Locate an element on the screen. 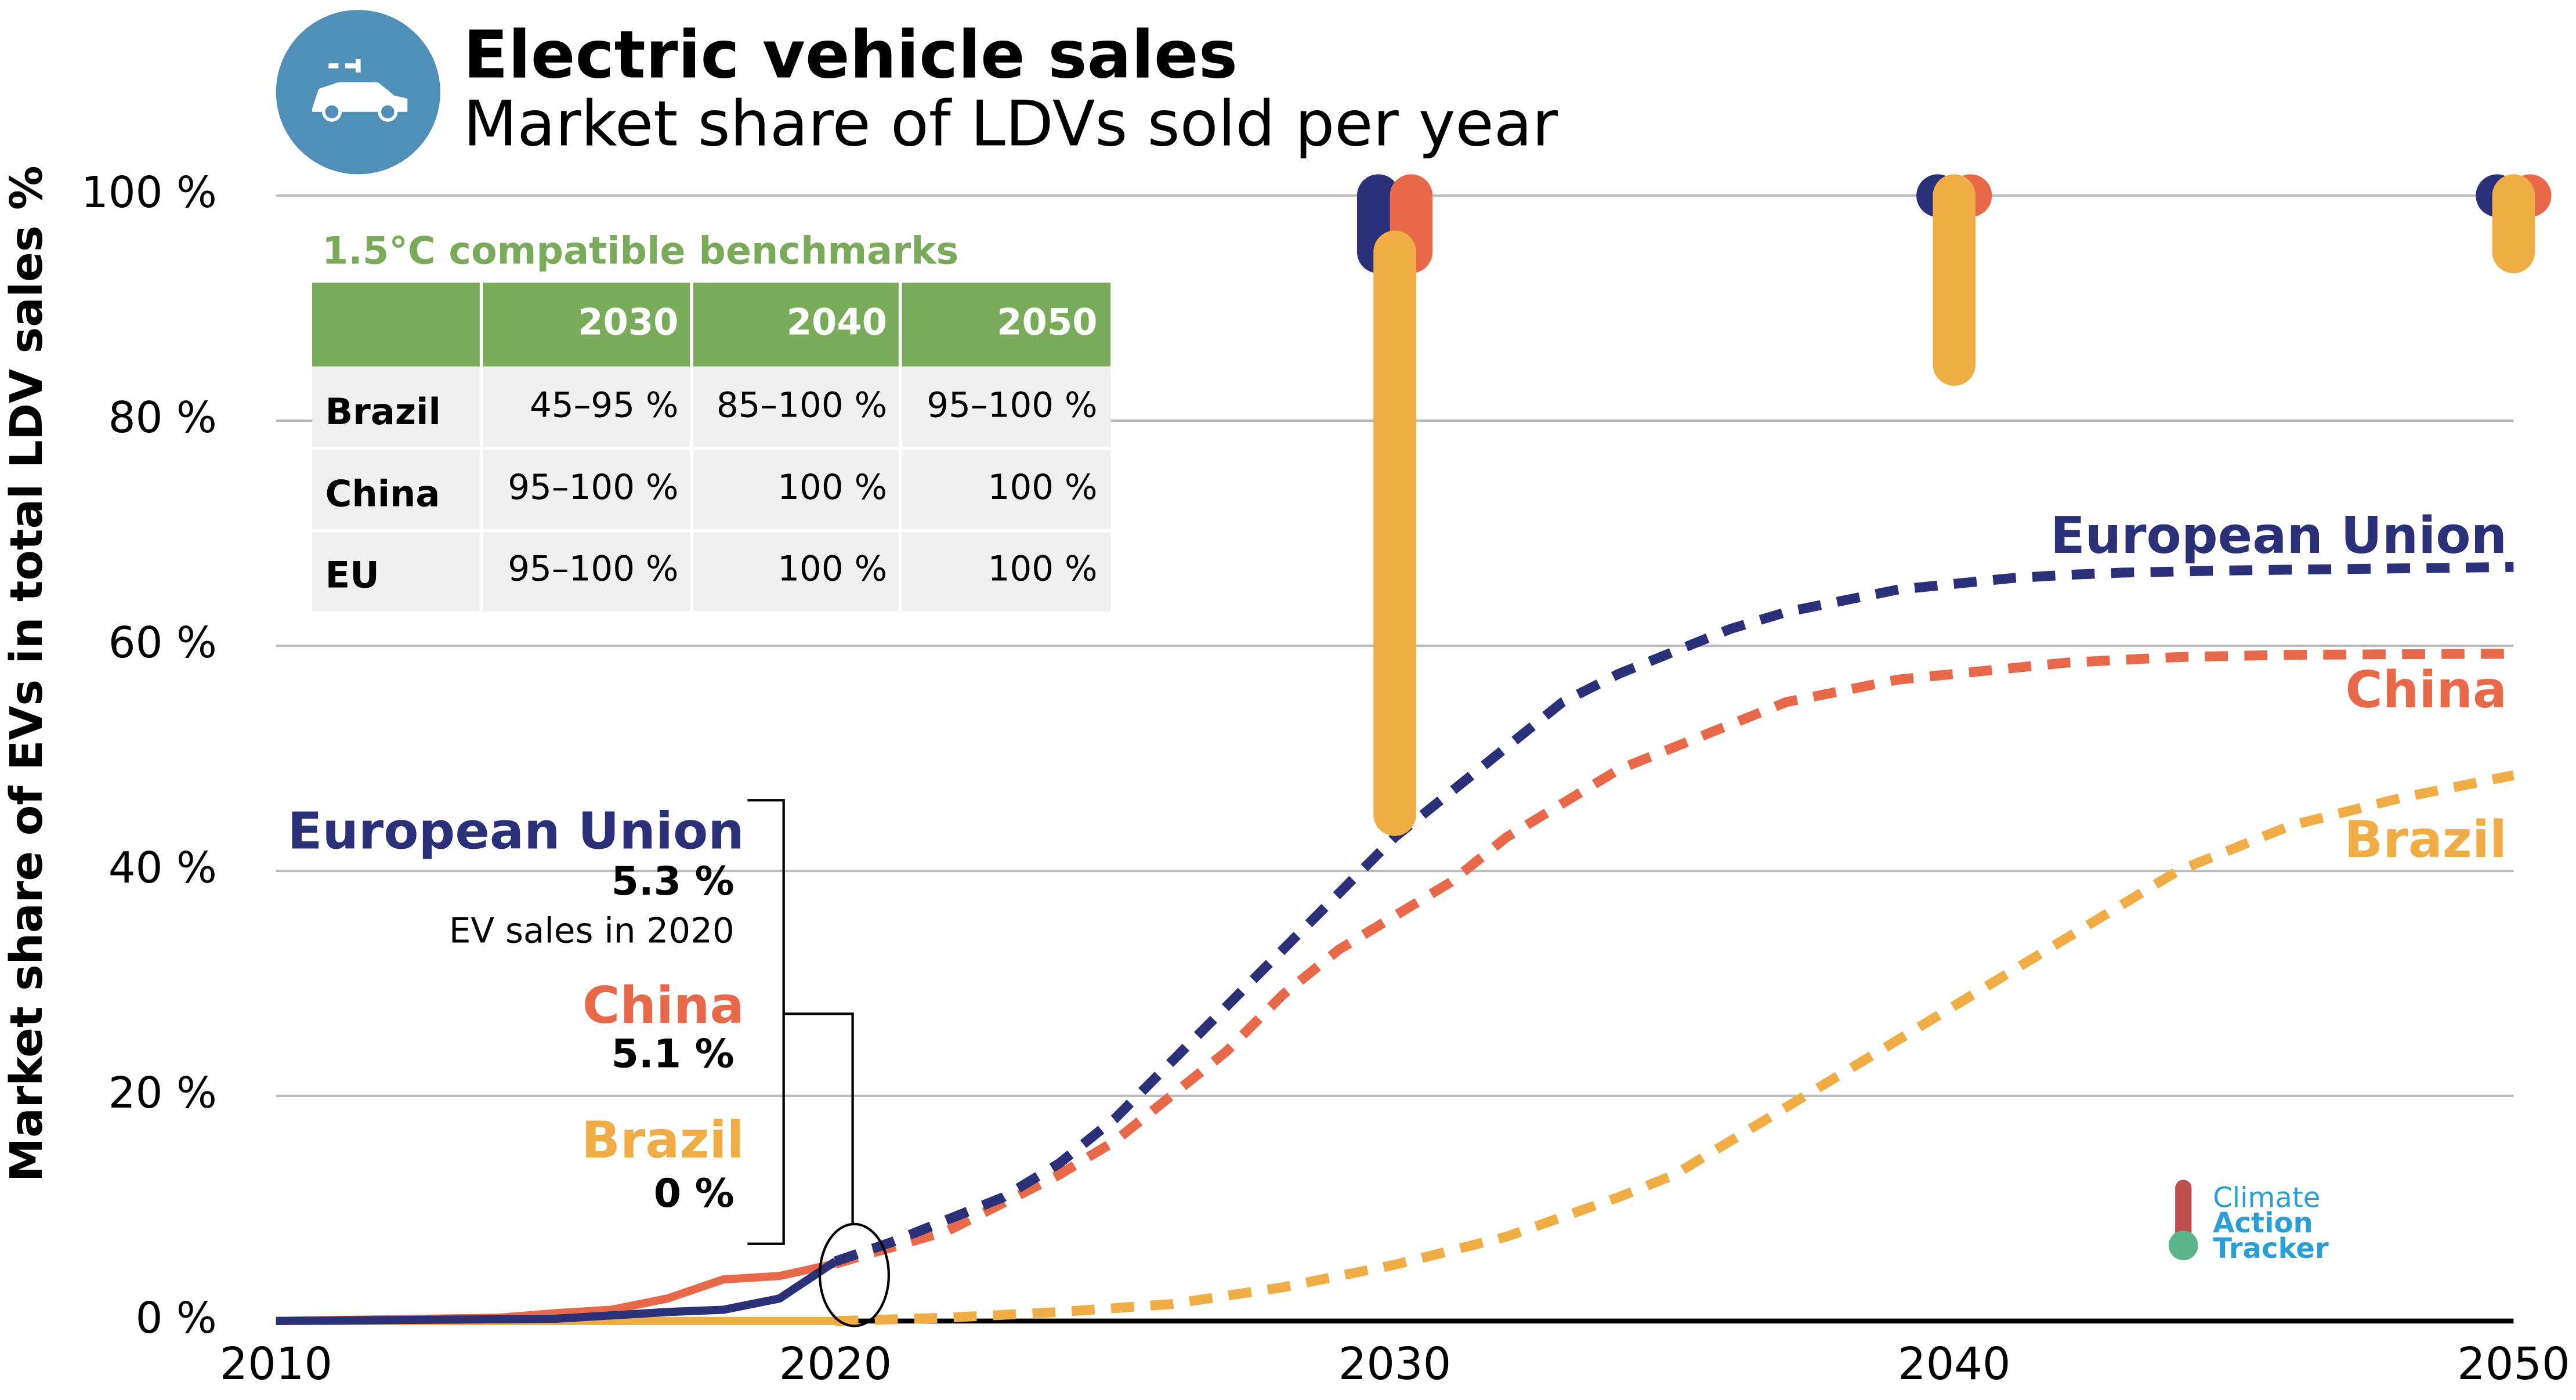 This screenshot has height=1400, width=2576. annotation-note: EV sales in 2020 is located at coordinates (592, 931).